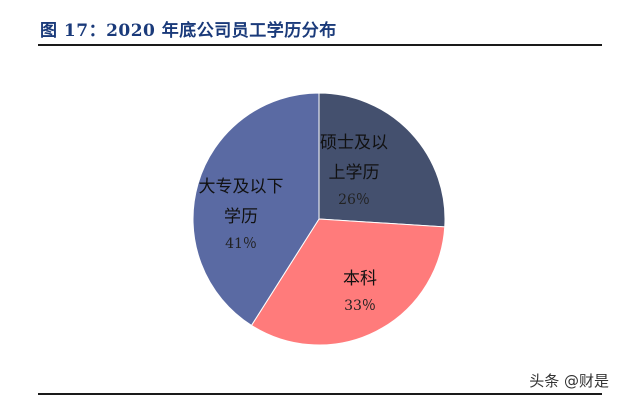  I want to click on slice-label: 本科, so click(360, 279).